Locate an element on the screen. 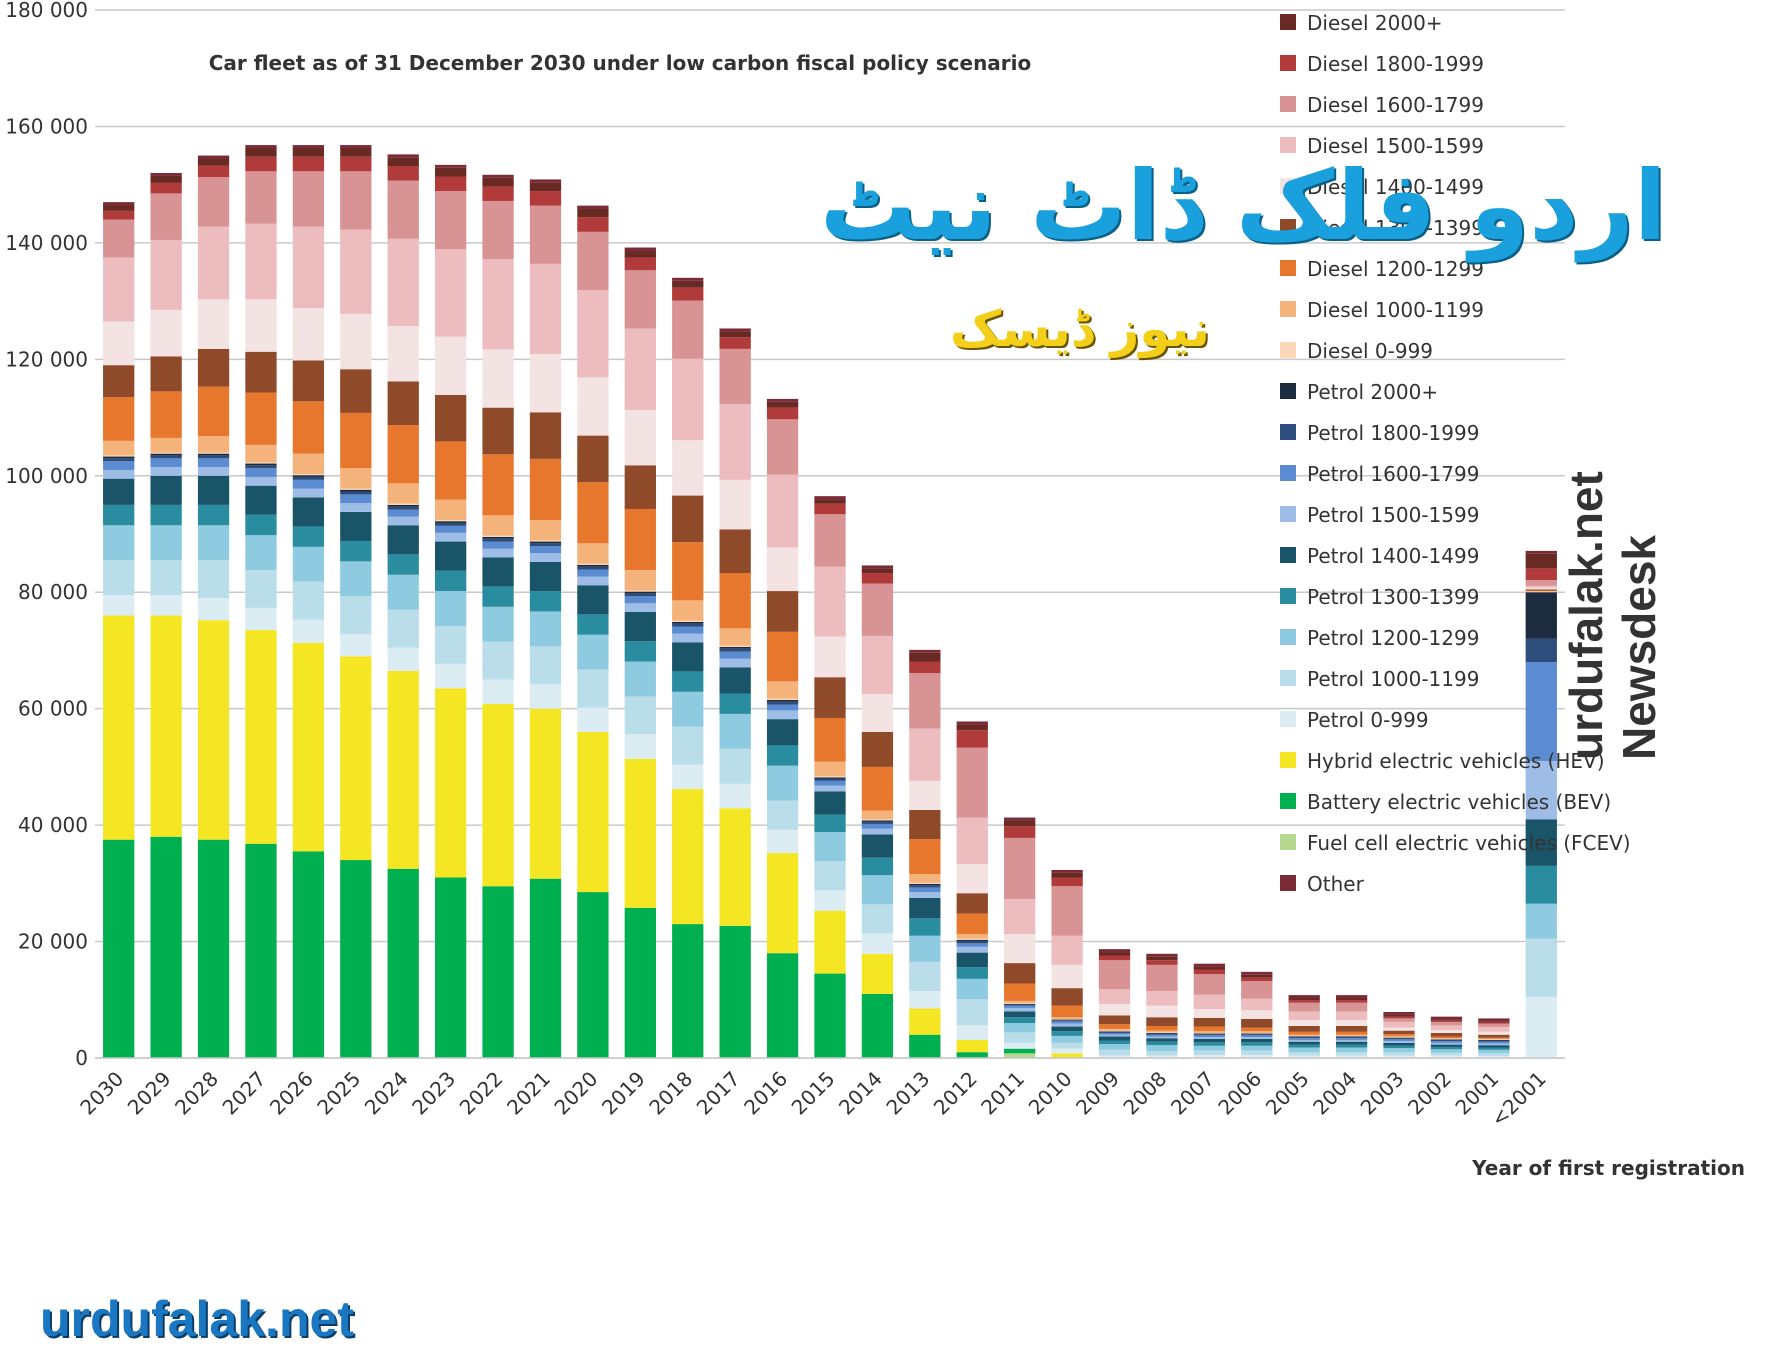 Image resolution: width=1767 pixels, height=1350 pixels. y-tick-label: 100 000 is located at coordinates (46, 476).